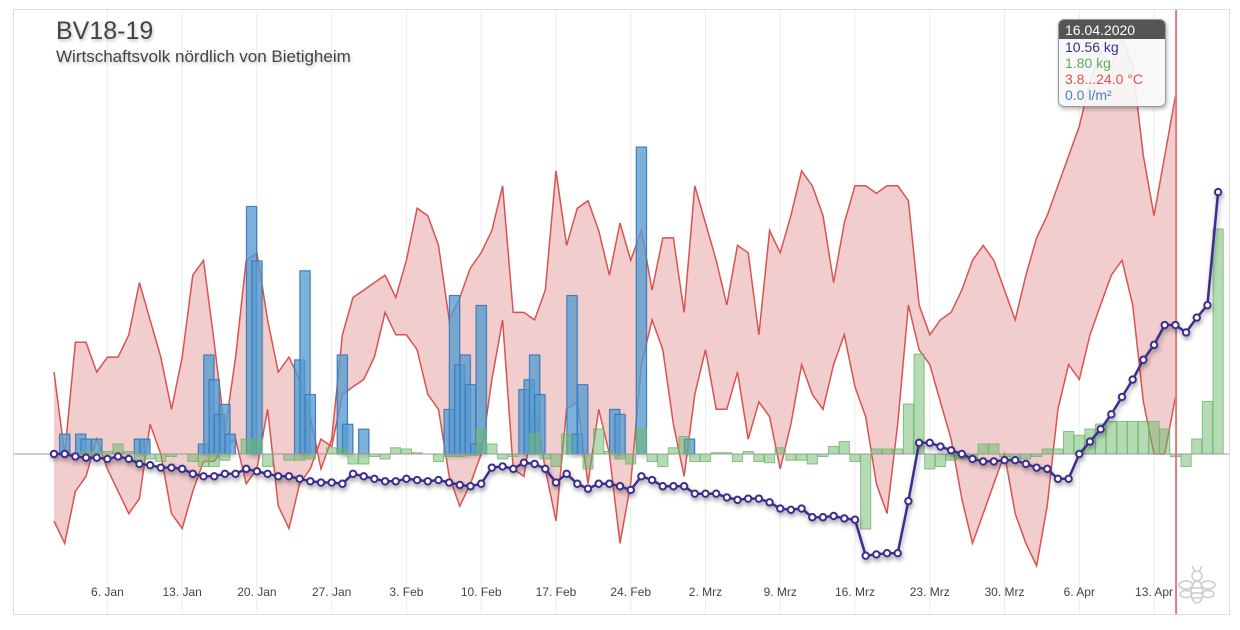 The height and width of the screenshot is (630, 1240). Describe the element at coordinates (107, 592) in the screenshot. I see `x-tick-label: 6. Jan` at that location.